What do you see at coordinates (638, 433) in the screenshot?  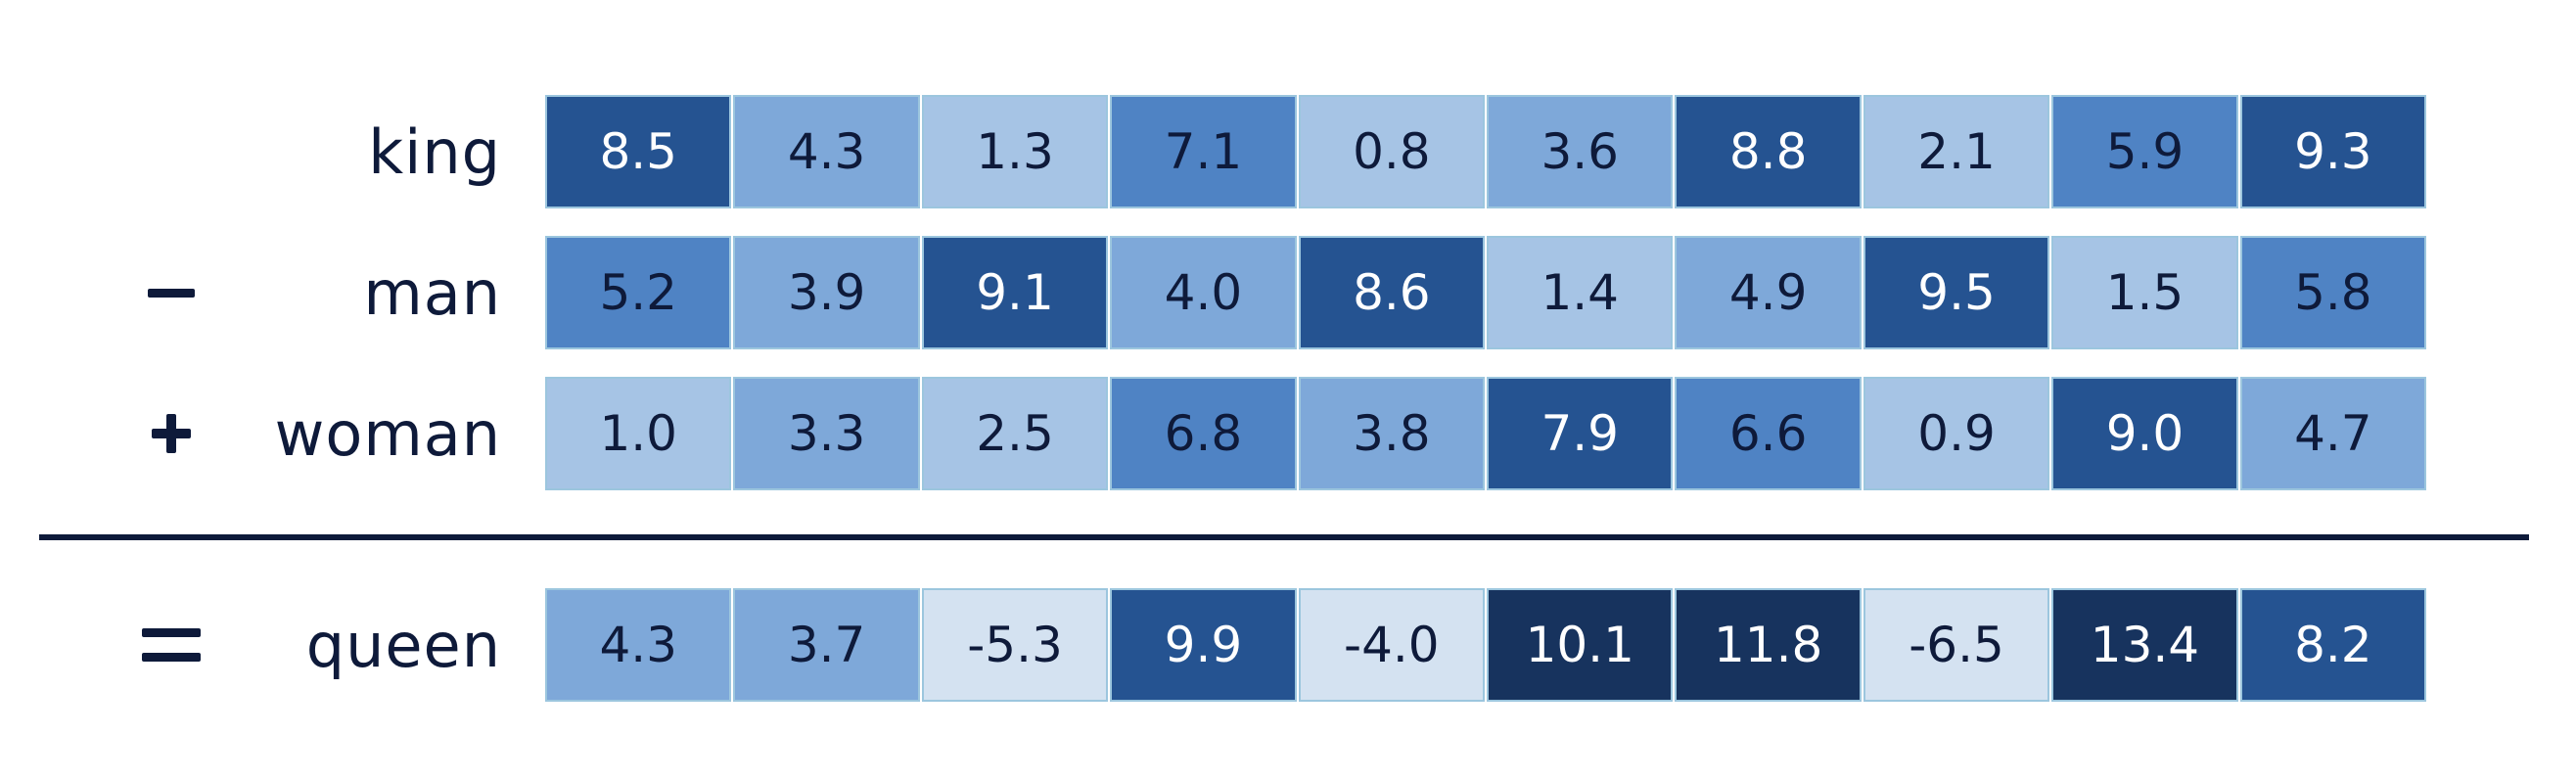 I see `vector-cell: 1.0` at bounding box center [638, 433].